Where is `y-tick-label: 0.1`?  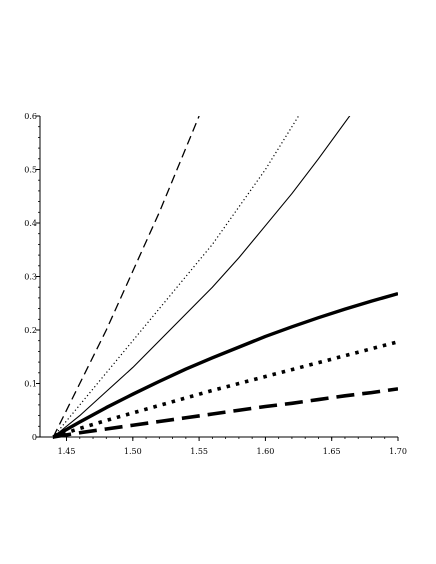
y-tick-label: 0.1 is located at coordinates (30, 384).